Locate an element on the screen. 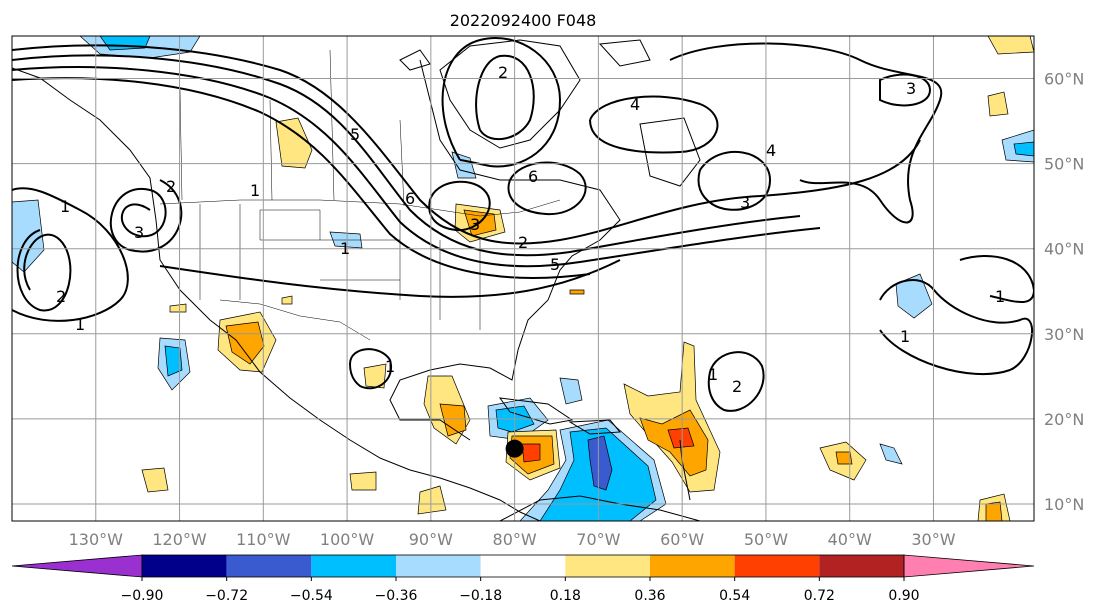  border-provinces is located at coordinates (292, 128).